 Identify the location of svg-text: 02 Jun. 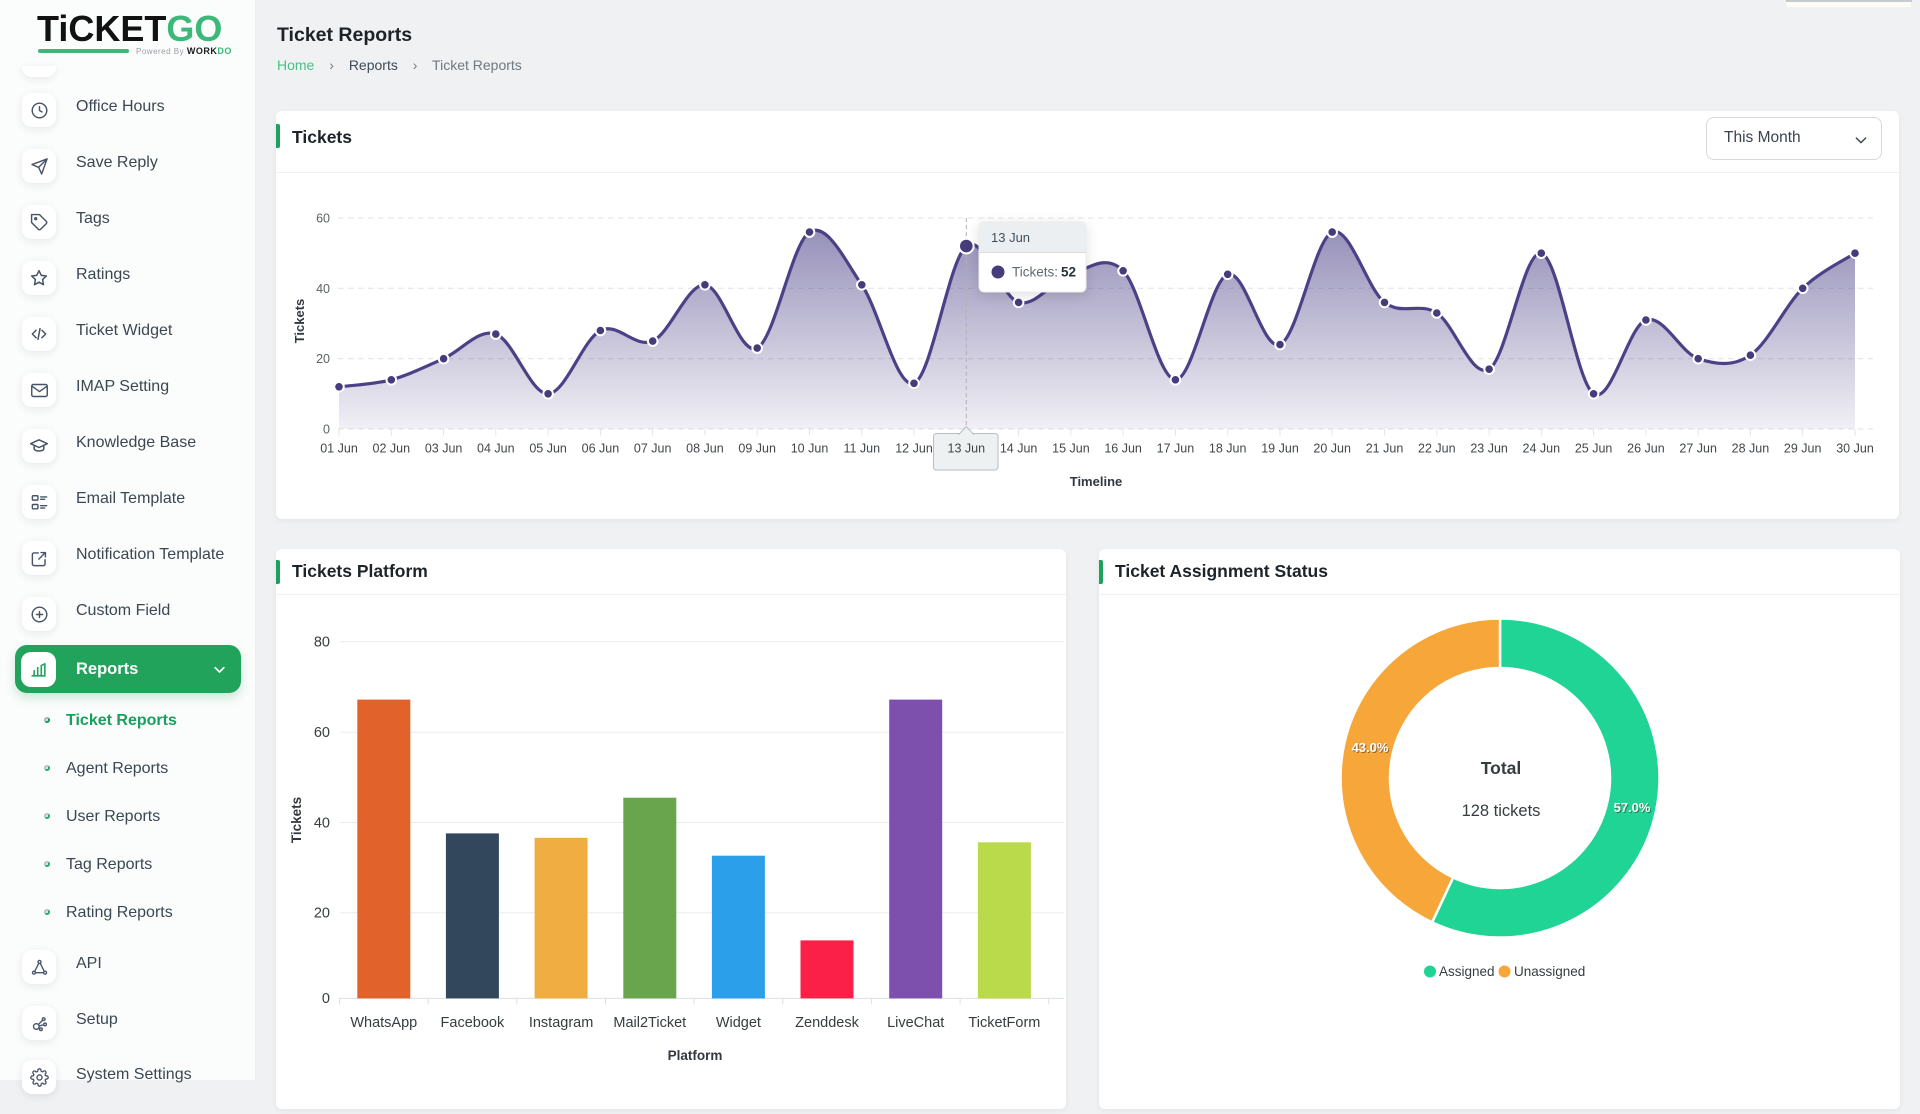
(392, 449).